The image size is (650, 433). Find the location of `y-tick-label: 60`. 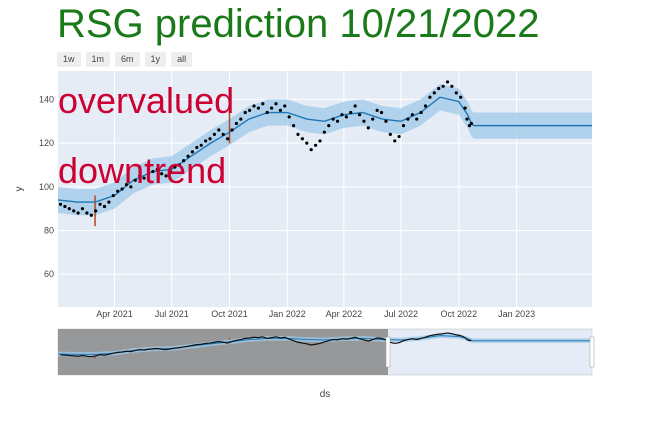

y-tick-label: 60 is located at coordinates (49, 274).